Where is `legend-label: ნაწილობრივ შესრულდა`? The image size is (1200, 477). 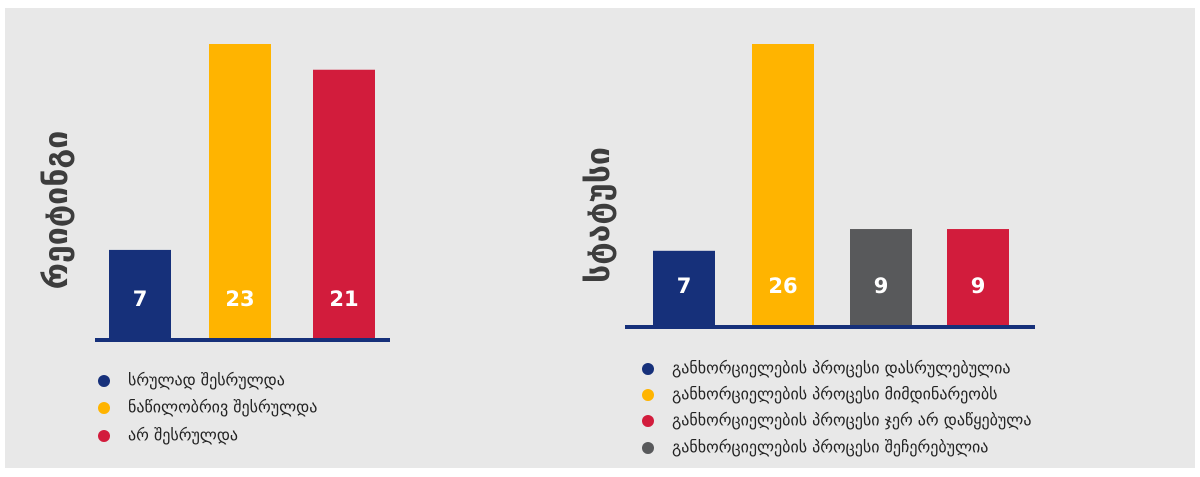 legend-label: ნაწილობრივ შესრულდა is located at coordinates (222, 407).